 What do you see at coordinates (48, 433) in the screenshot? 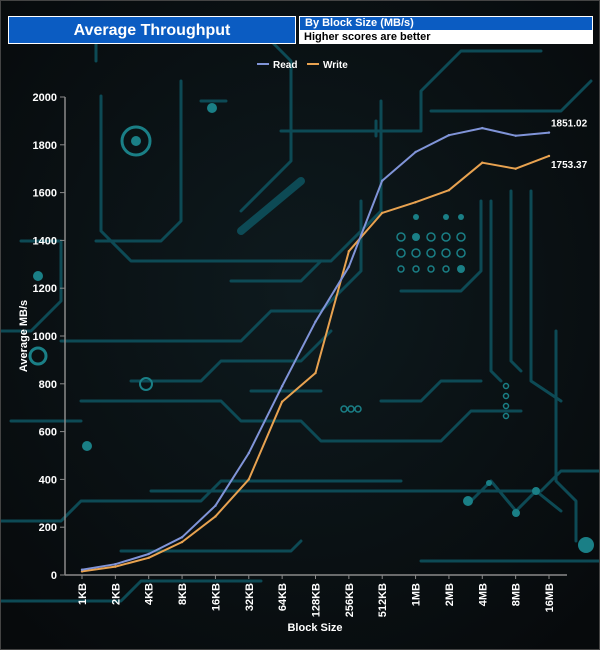
I see `y-tick-label: 600` at bounding box center [48, 433].